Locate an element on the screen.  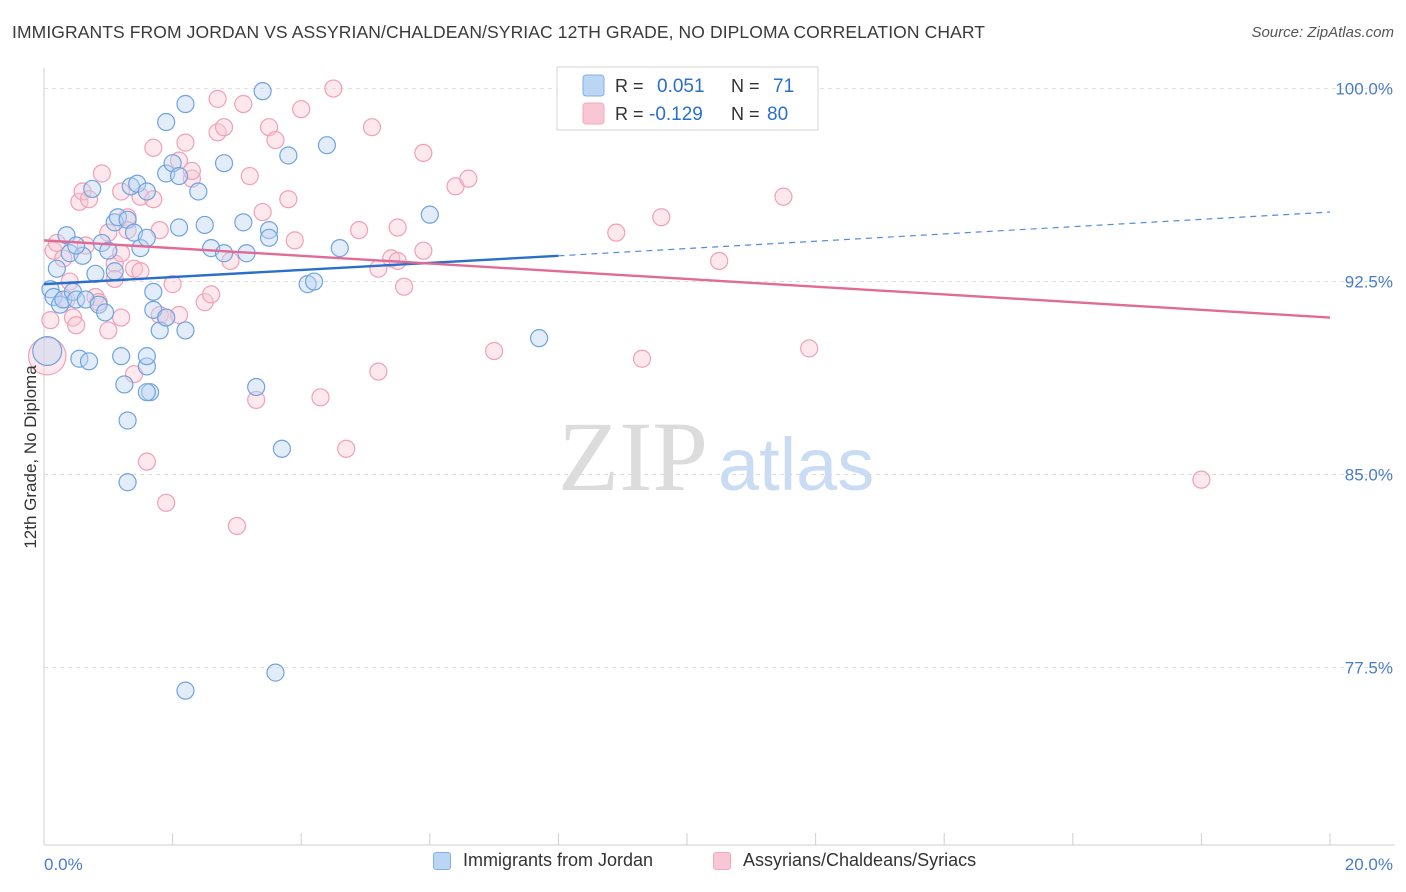
source-label: Source: ZipAtlas.com is located at coordinates (1322, 32).